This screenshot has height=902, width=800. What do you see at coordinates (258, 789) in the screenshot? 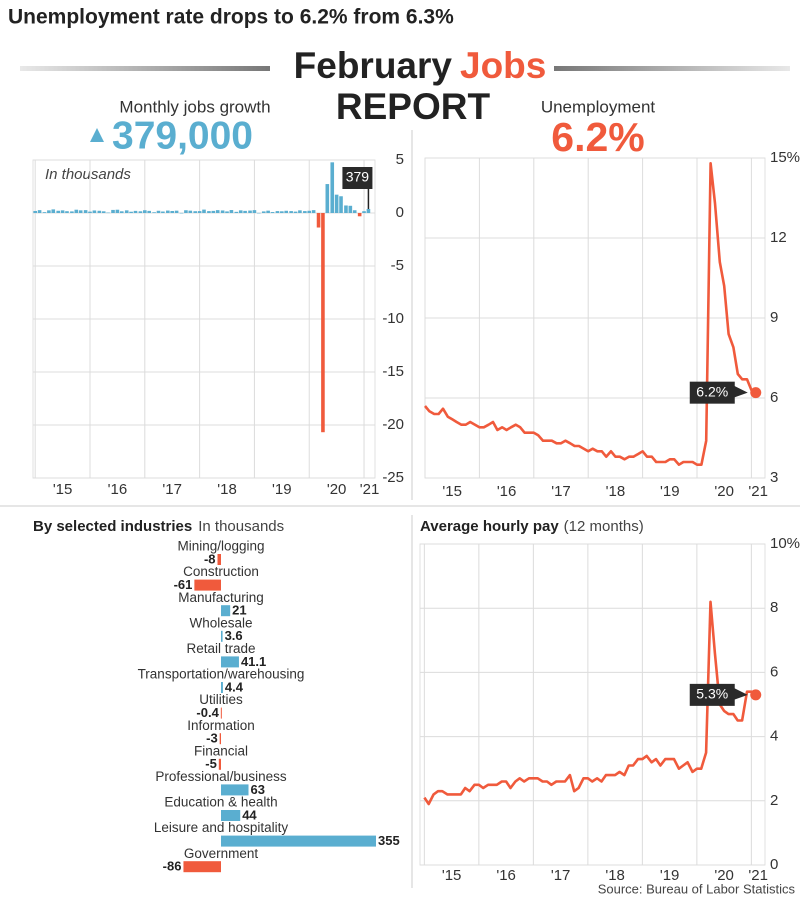
I see `value-label: 63` at bounding box center [258, 789].